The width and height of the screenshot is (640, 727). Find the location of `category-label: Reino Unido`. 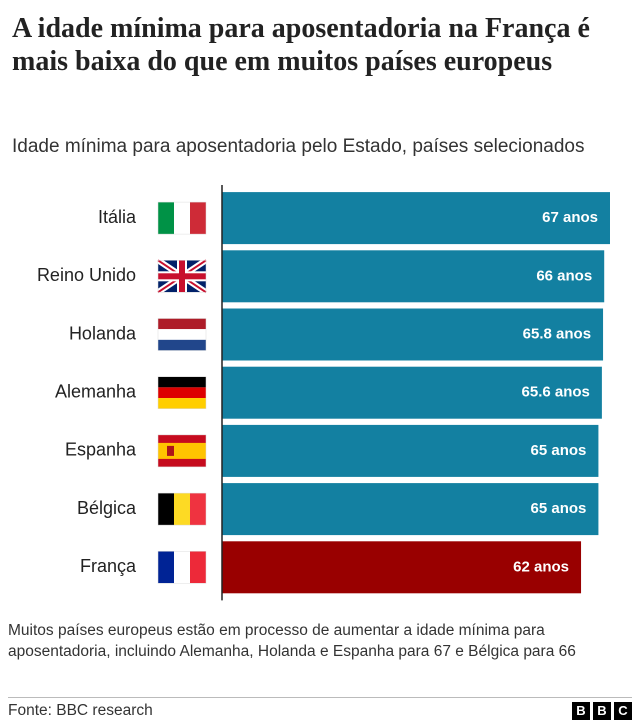

category-label: Reino Unido is located at coordinates (86, 275).